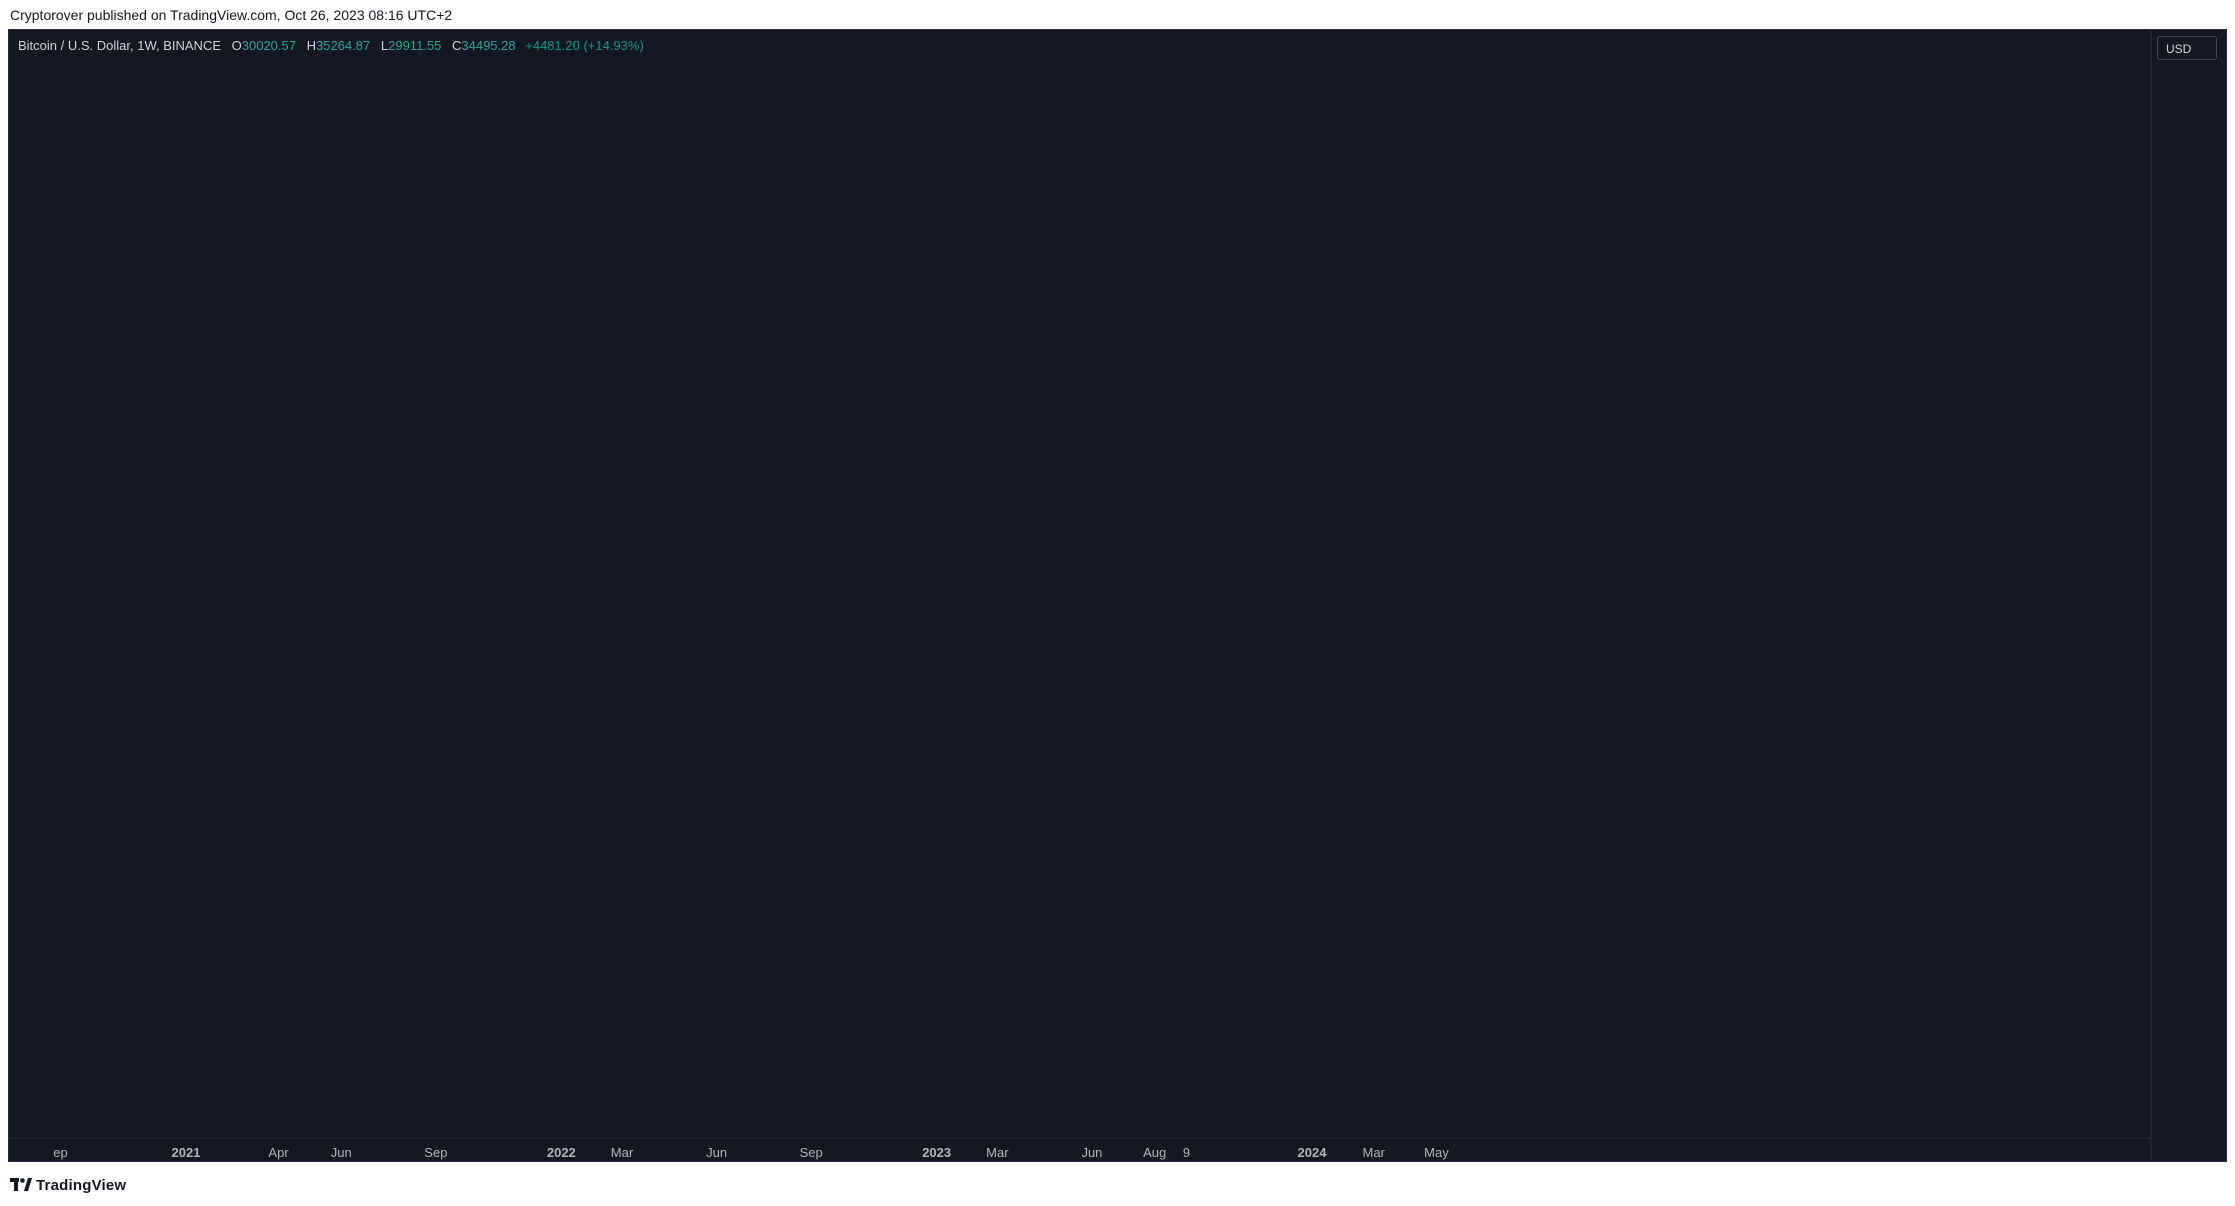 The image size is (2235, 1206). I want to click on x-tick-label: Aug, so click(1154, 1152).